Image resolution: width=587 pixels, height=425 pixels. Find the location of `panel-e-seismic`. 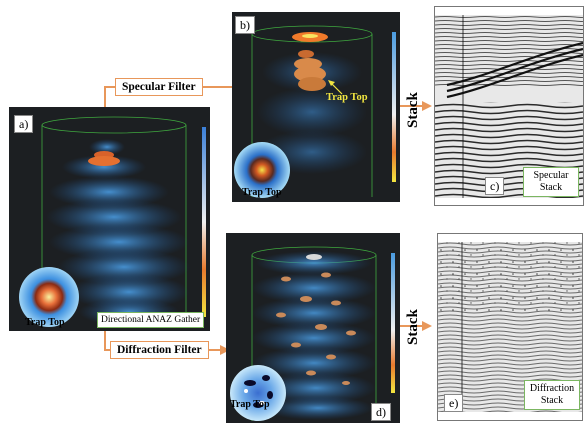

panel-e-seismic is located at coordinates (510, 327).